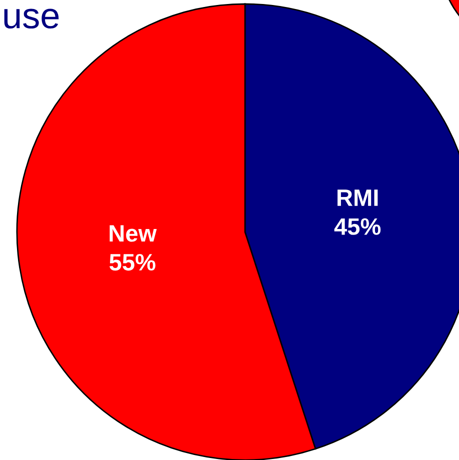  Describe the element at coordinates (133, 262) in the screenshot. I see `data-label: 55%` at that location.